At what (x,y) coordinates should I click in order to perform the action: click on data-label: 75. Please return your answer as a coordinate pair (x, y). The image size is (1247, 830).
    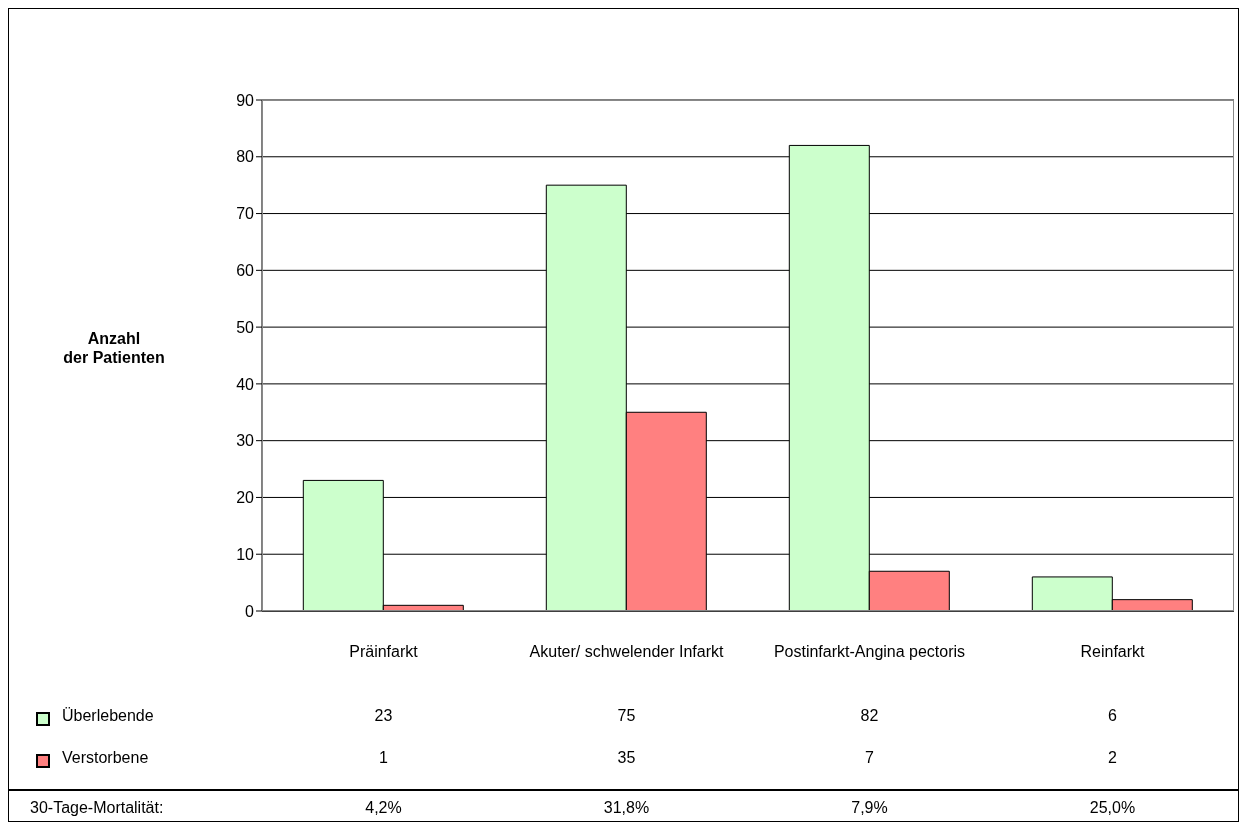
    Looking at the image, I should click on (626, 716).